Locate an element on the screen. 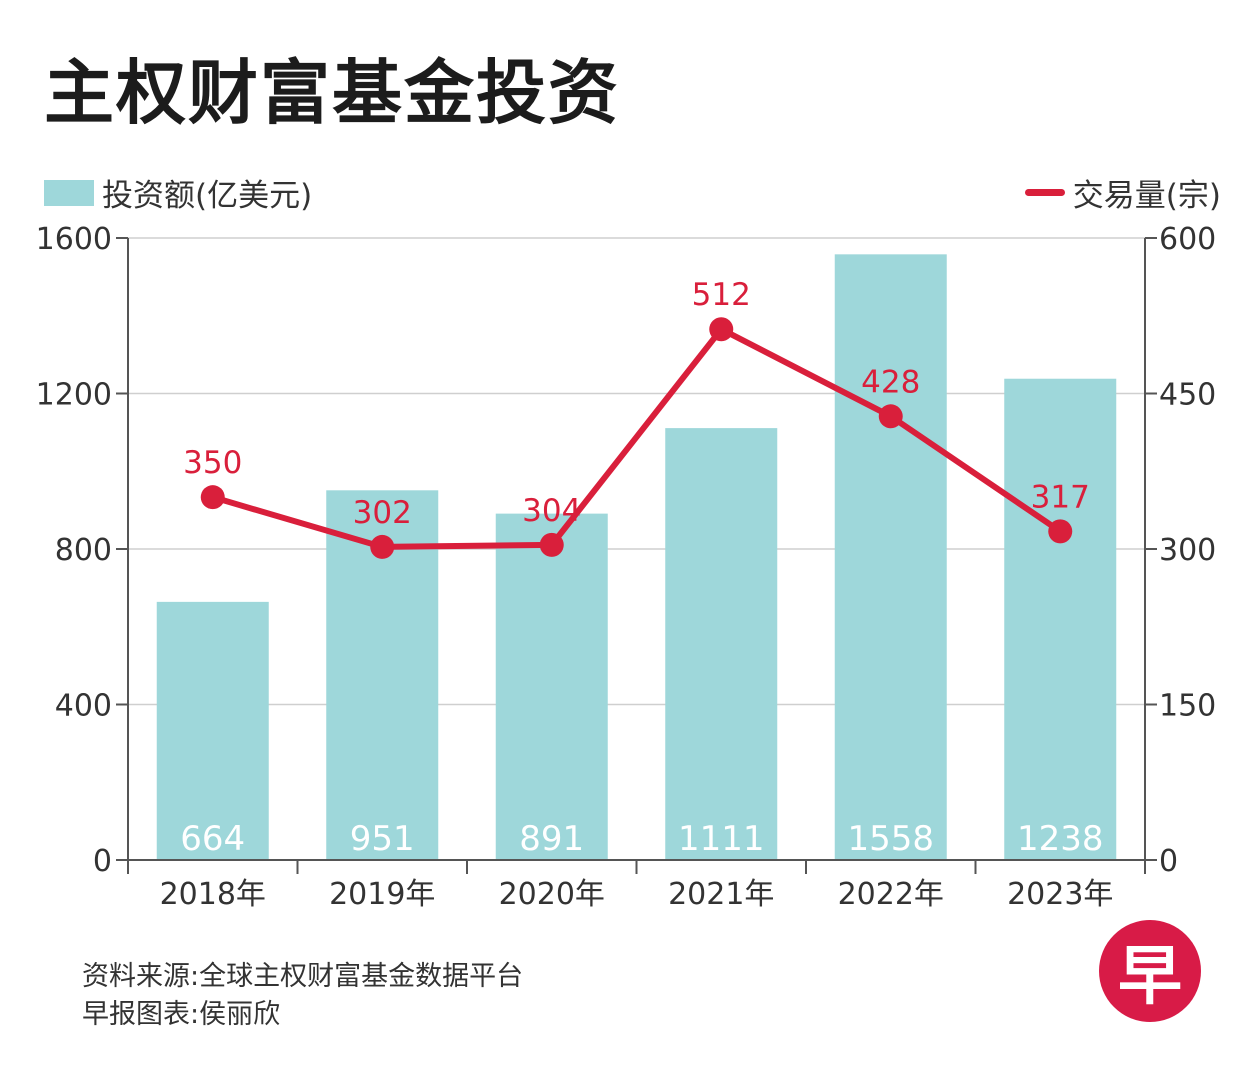 The height and width of the screenshot is (1078, 1251). bar-value-label: 1238 is located at coordinates (1060, 839).